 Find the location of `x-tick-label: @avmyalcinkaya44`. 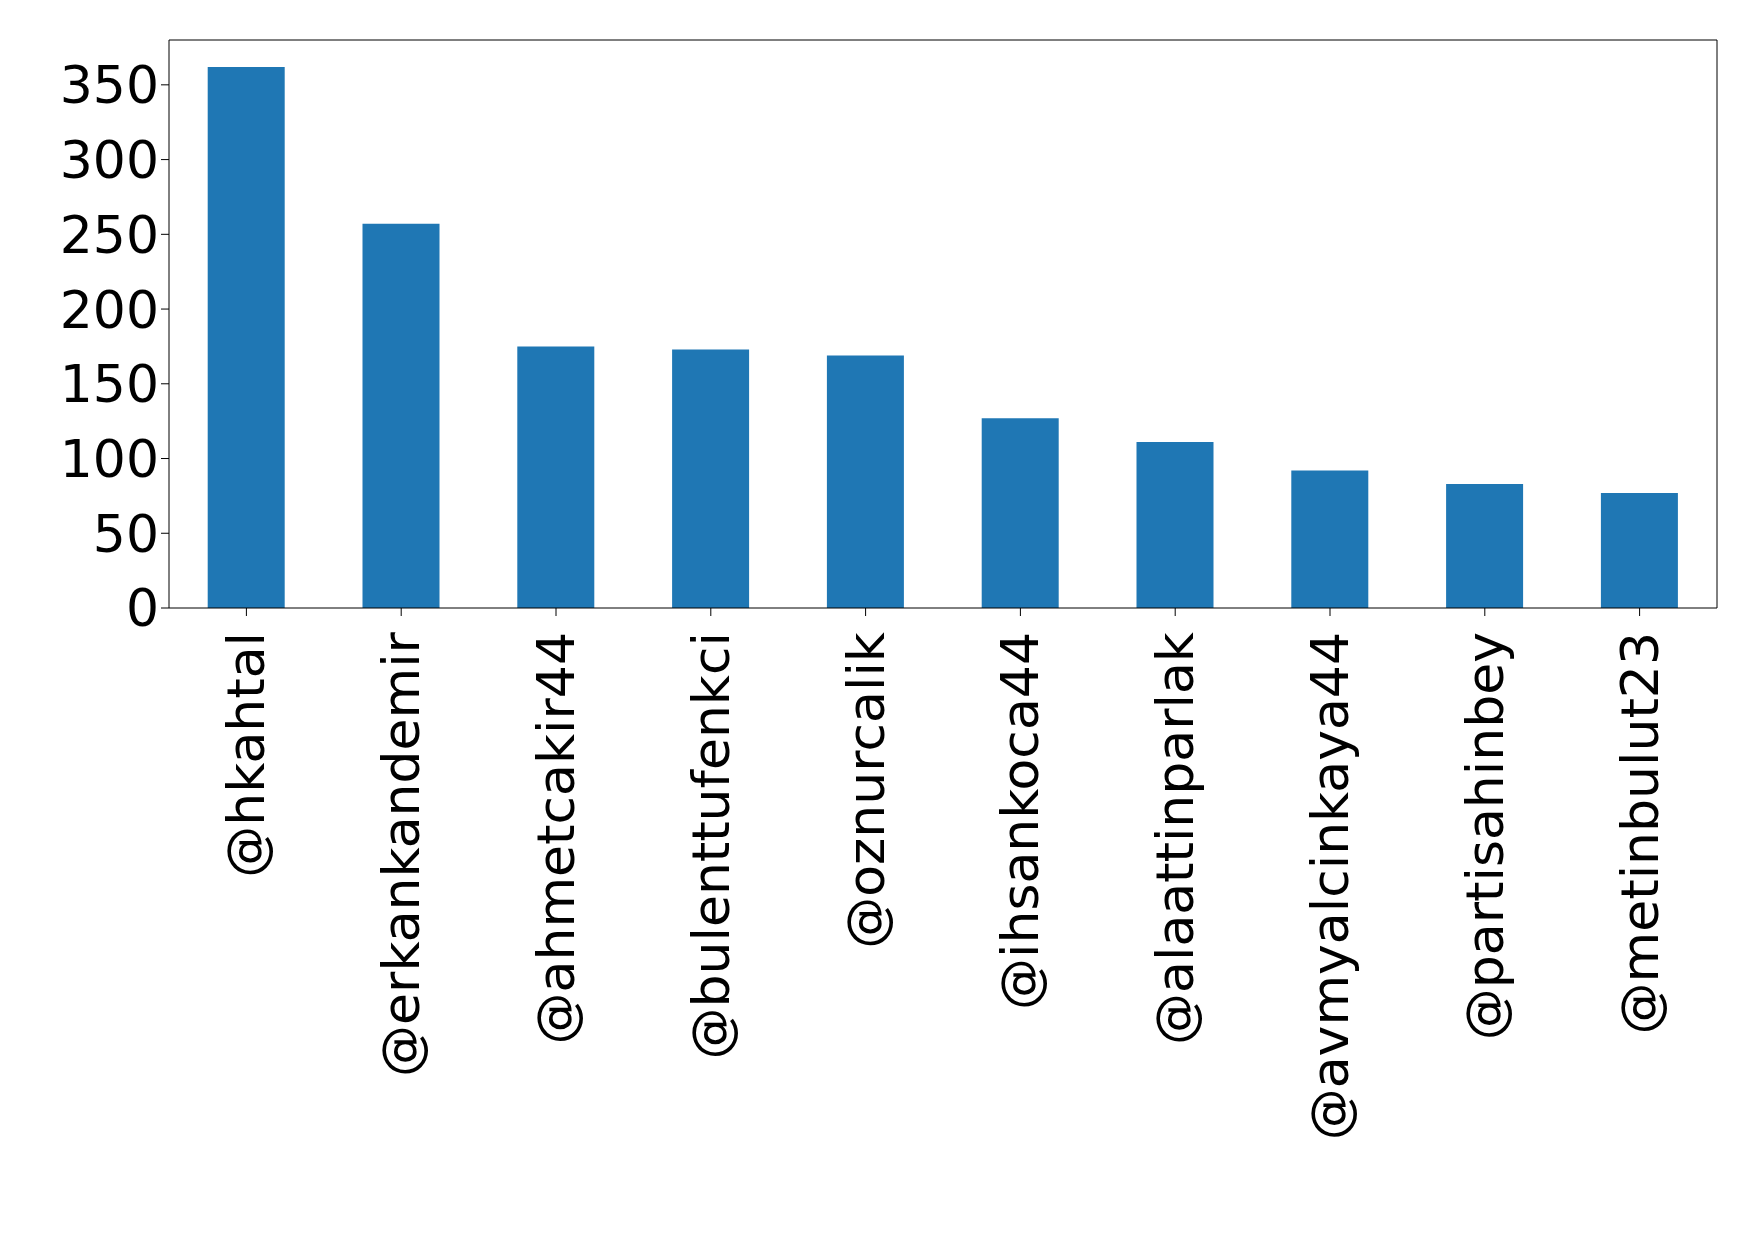

x-tick-label: @avmyalcinkaya44 is located at coordinates (1330, 886).